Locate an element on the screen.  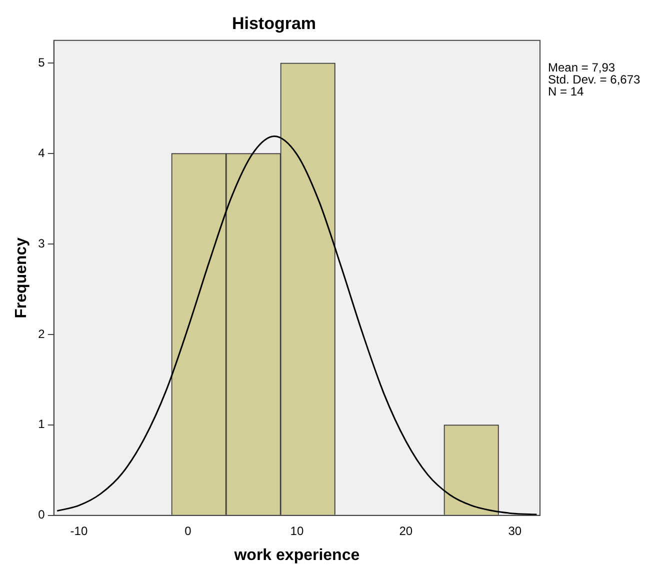
chart-title: Histogram is located at coordinates (274, 23).